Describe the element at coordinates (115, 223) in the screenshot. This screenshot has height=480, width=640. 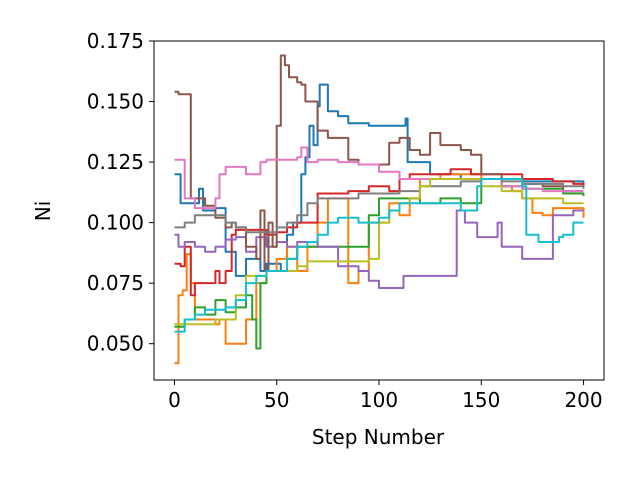
I see `y-tick-label: 0.100` at that location.